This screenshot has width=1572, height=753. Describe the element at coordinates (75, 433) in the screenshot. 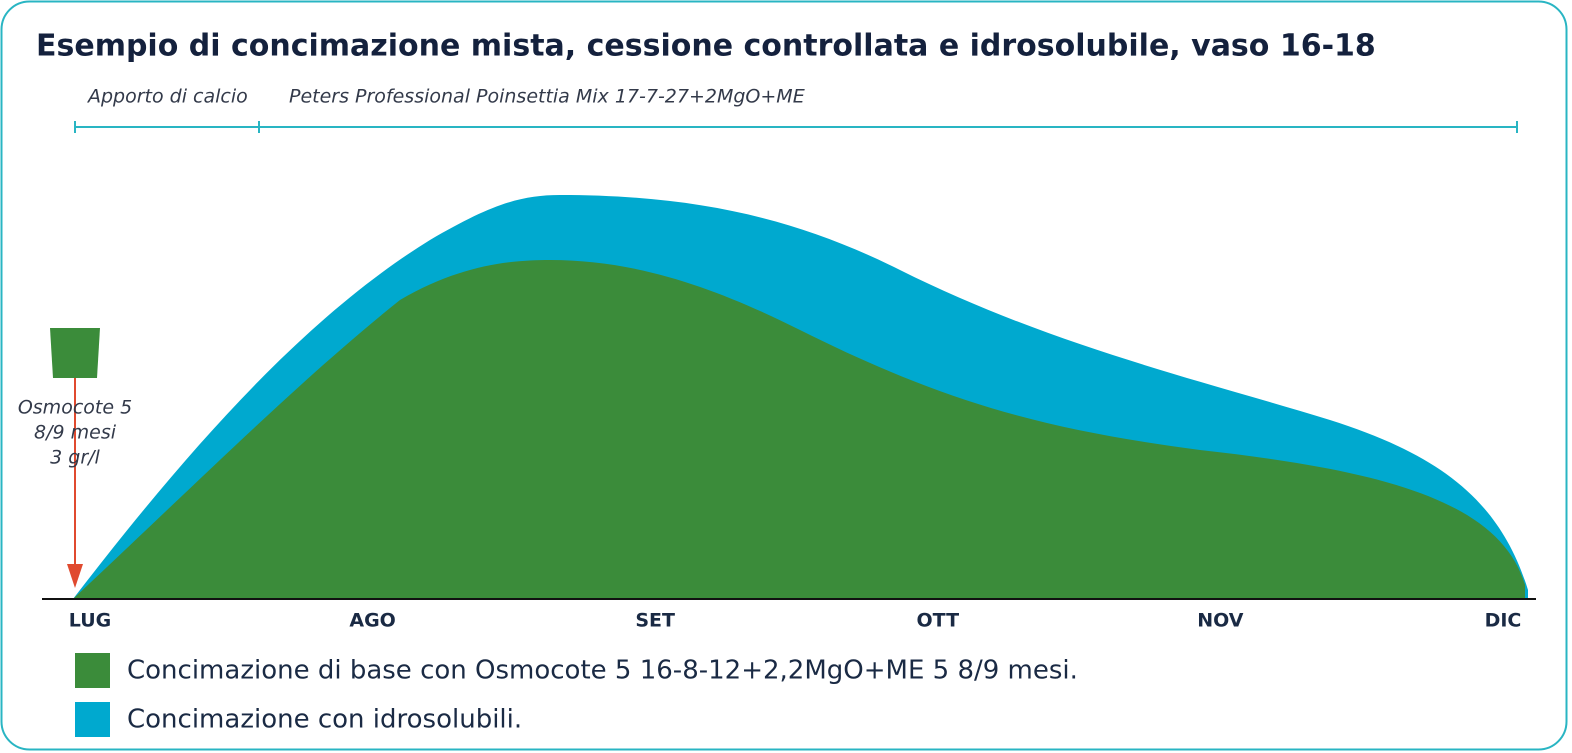

I see `marker-label: 8/9 mesi` at that location.